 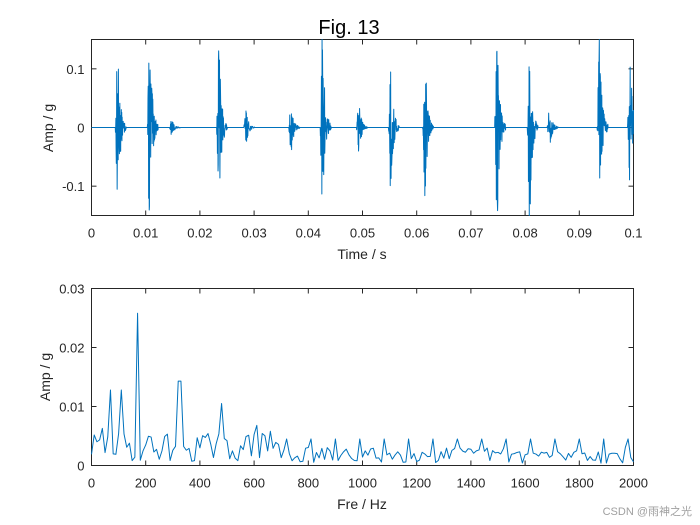 What do you see at coordinates (308, 233) in the screenshot?
I see `time-x-tick-label: 0.04` at bounding box center [308, 233].